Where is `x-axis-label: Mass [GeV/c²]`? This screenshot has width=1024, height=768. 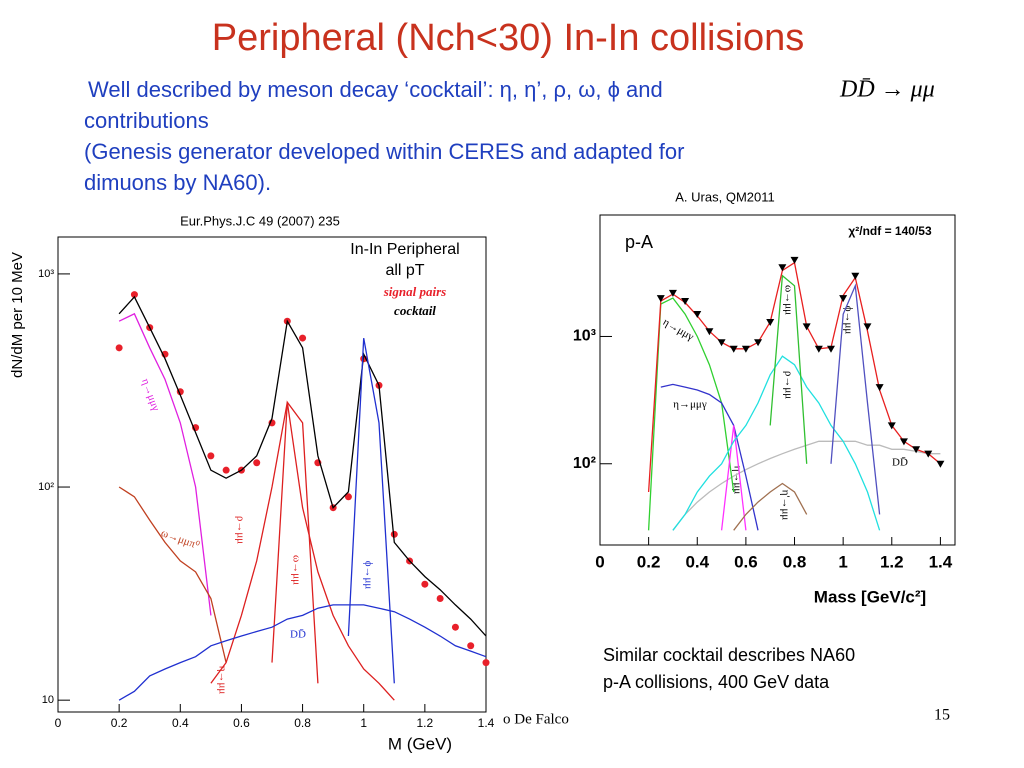
x-axis-label: Mass [GeV/c²] is located at coordinates (870, 596).